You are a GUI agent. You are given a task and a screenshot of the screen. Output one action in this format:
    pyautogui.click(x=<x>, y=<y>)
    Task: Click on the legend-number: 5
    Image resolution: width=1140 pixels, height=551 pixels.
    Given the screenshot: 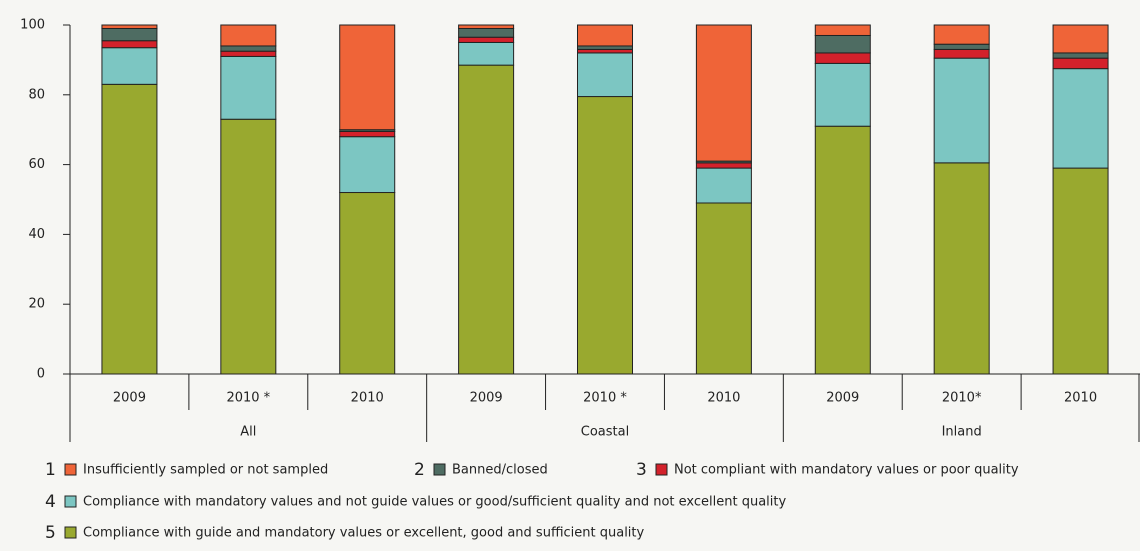 What is the action you would take?
    pyautogui.click(x=50, y=533)
    